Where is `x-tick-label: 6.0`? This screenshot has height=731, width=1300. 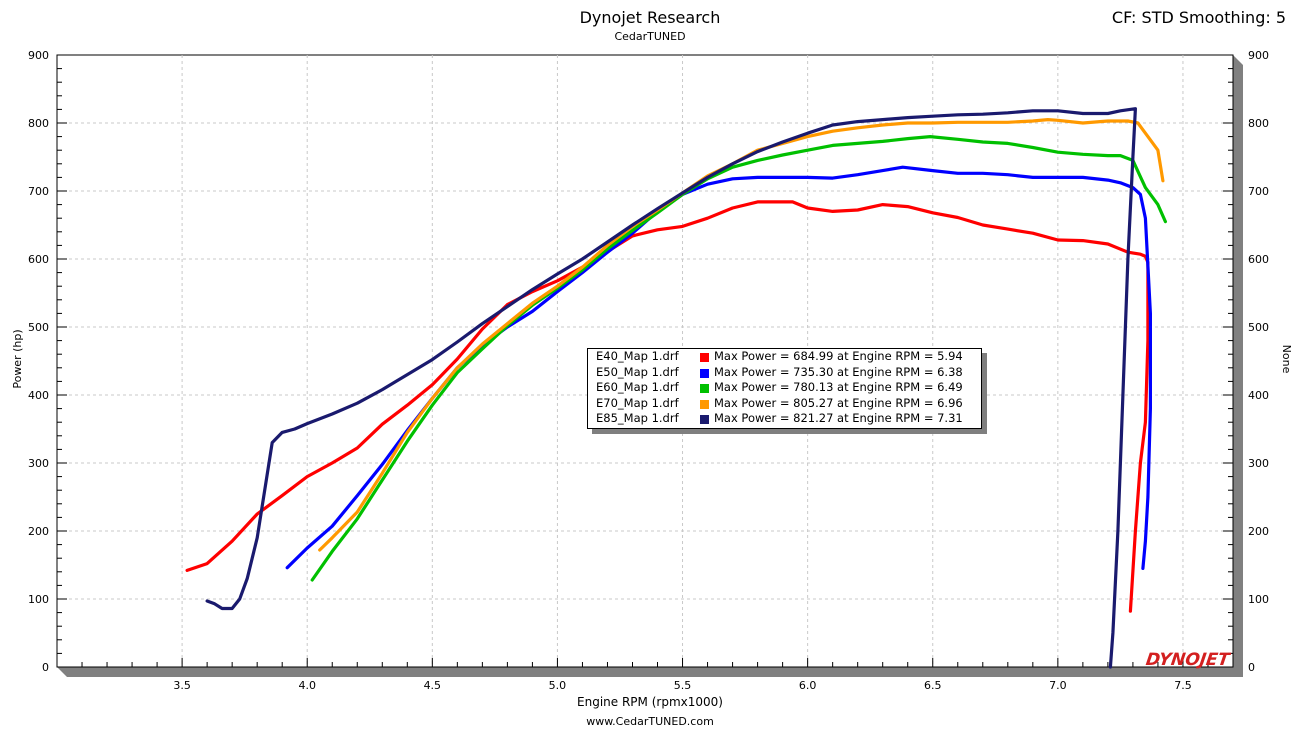
x-tick-label: 6.0 is located at coordinates (808, 685).